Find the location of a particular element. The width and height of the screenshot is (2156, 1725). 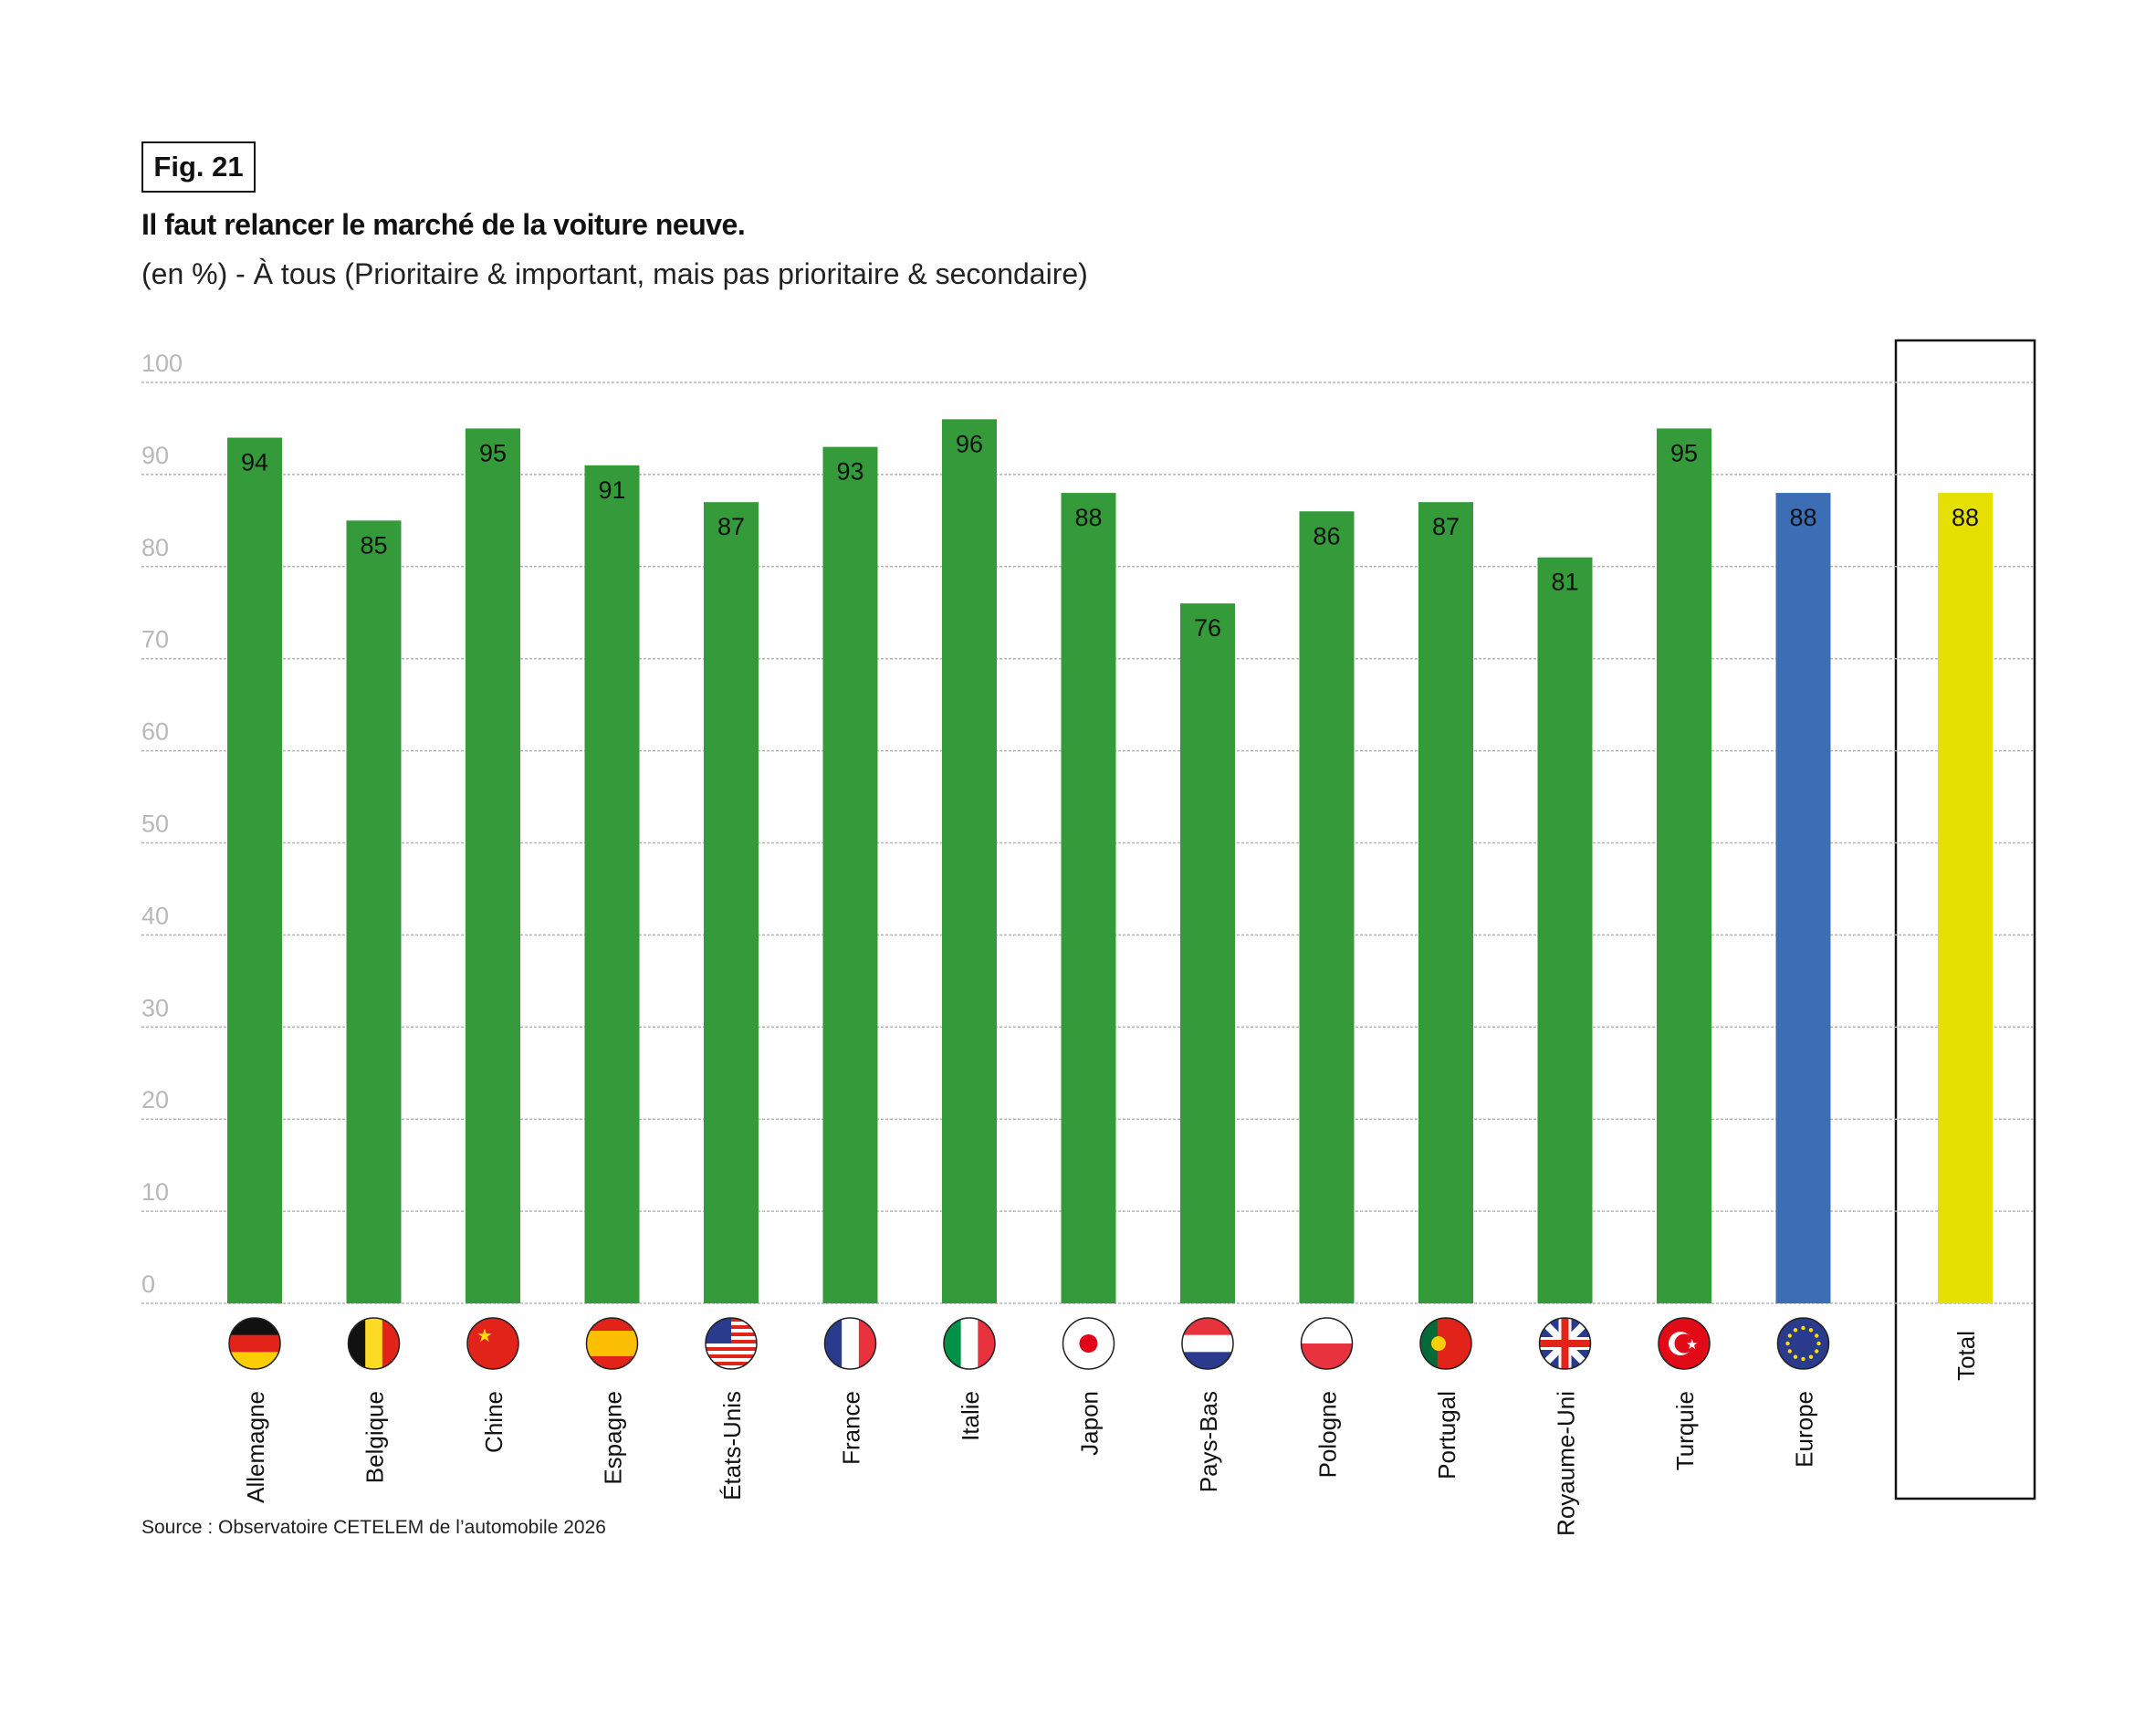

category-label: Total is located at coordinates (1966, 1356).